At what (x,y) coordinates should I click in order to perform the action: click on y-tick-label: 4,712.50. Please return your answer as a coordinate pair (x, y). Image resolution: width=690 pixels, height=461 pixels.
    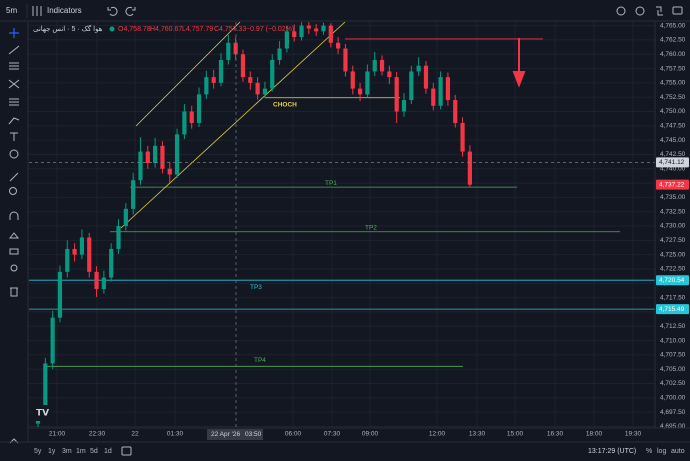
    Looking at the image, I should click on (673, 326).